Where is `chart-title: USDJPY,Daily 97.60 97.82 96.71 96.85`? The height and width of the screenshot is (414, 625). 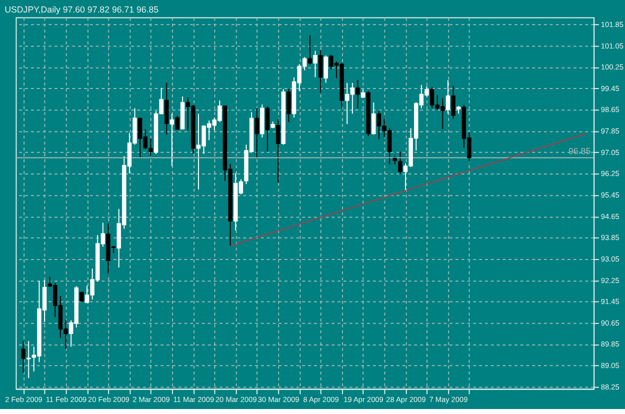
chart-title: USDJPY,Daily 97.60 97.82 96.71 96.85 is located at coordinates (81, 9).